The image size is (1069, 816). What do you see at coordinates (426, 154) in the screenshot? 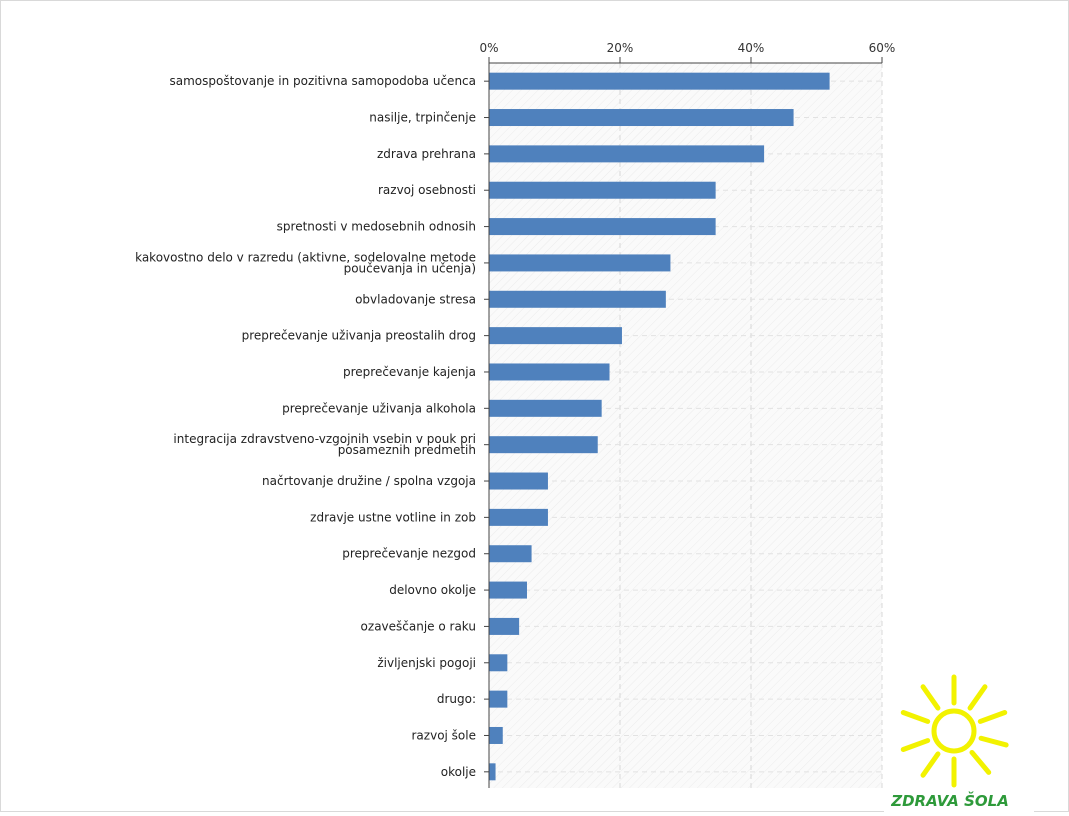
I see `category-label: zdrava prehrana` at bounding box center [426, 154].